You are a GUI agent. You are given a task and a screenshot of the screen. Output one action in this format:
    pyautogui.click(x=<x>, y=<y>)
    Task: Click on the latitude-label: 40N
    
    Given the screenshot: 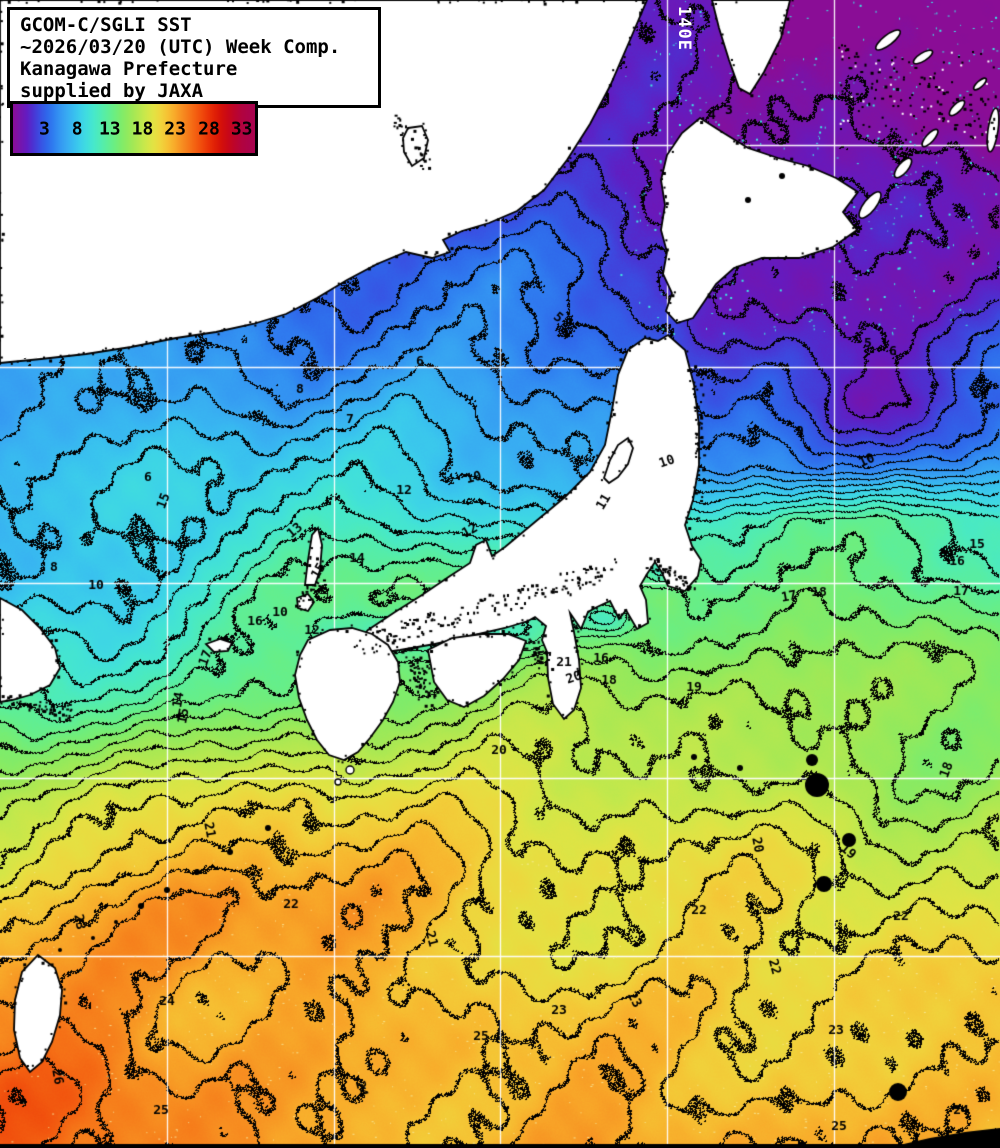 What is the action you would take?
    pyautogui.click(x=25, y=353)
    